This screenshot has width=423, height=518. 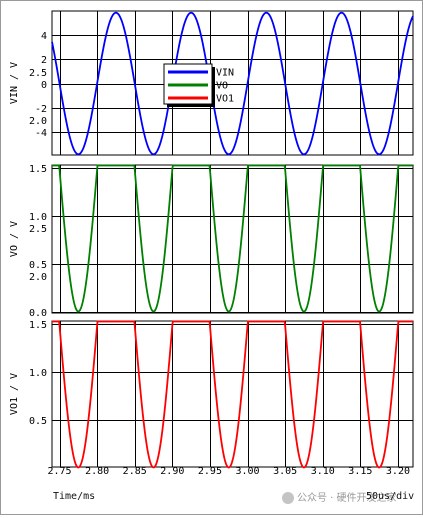 I want to click on legend-label: VIN, so click(x=225, y=73).